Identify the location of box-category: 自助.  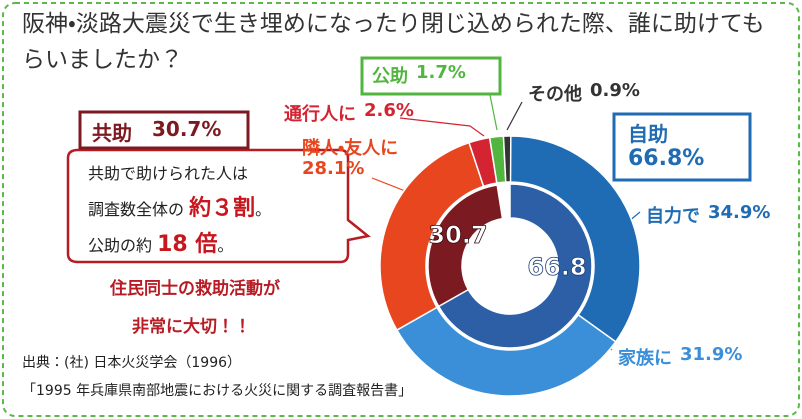
(648, 134).